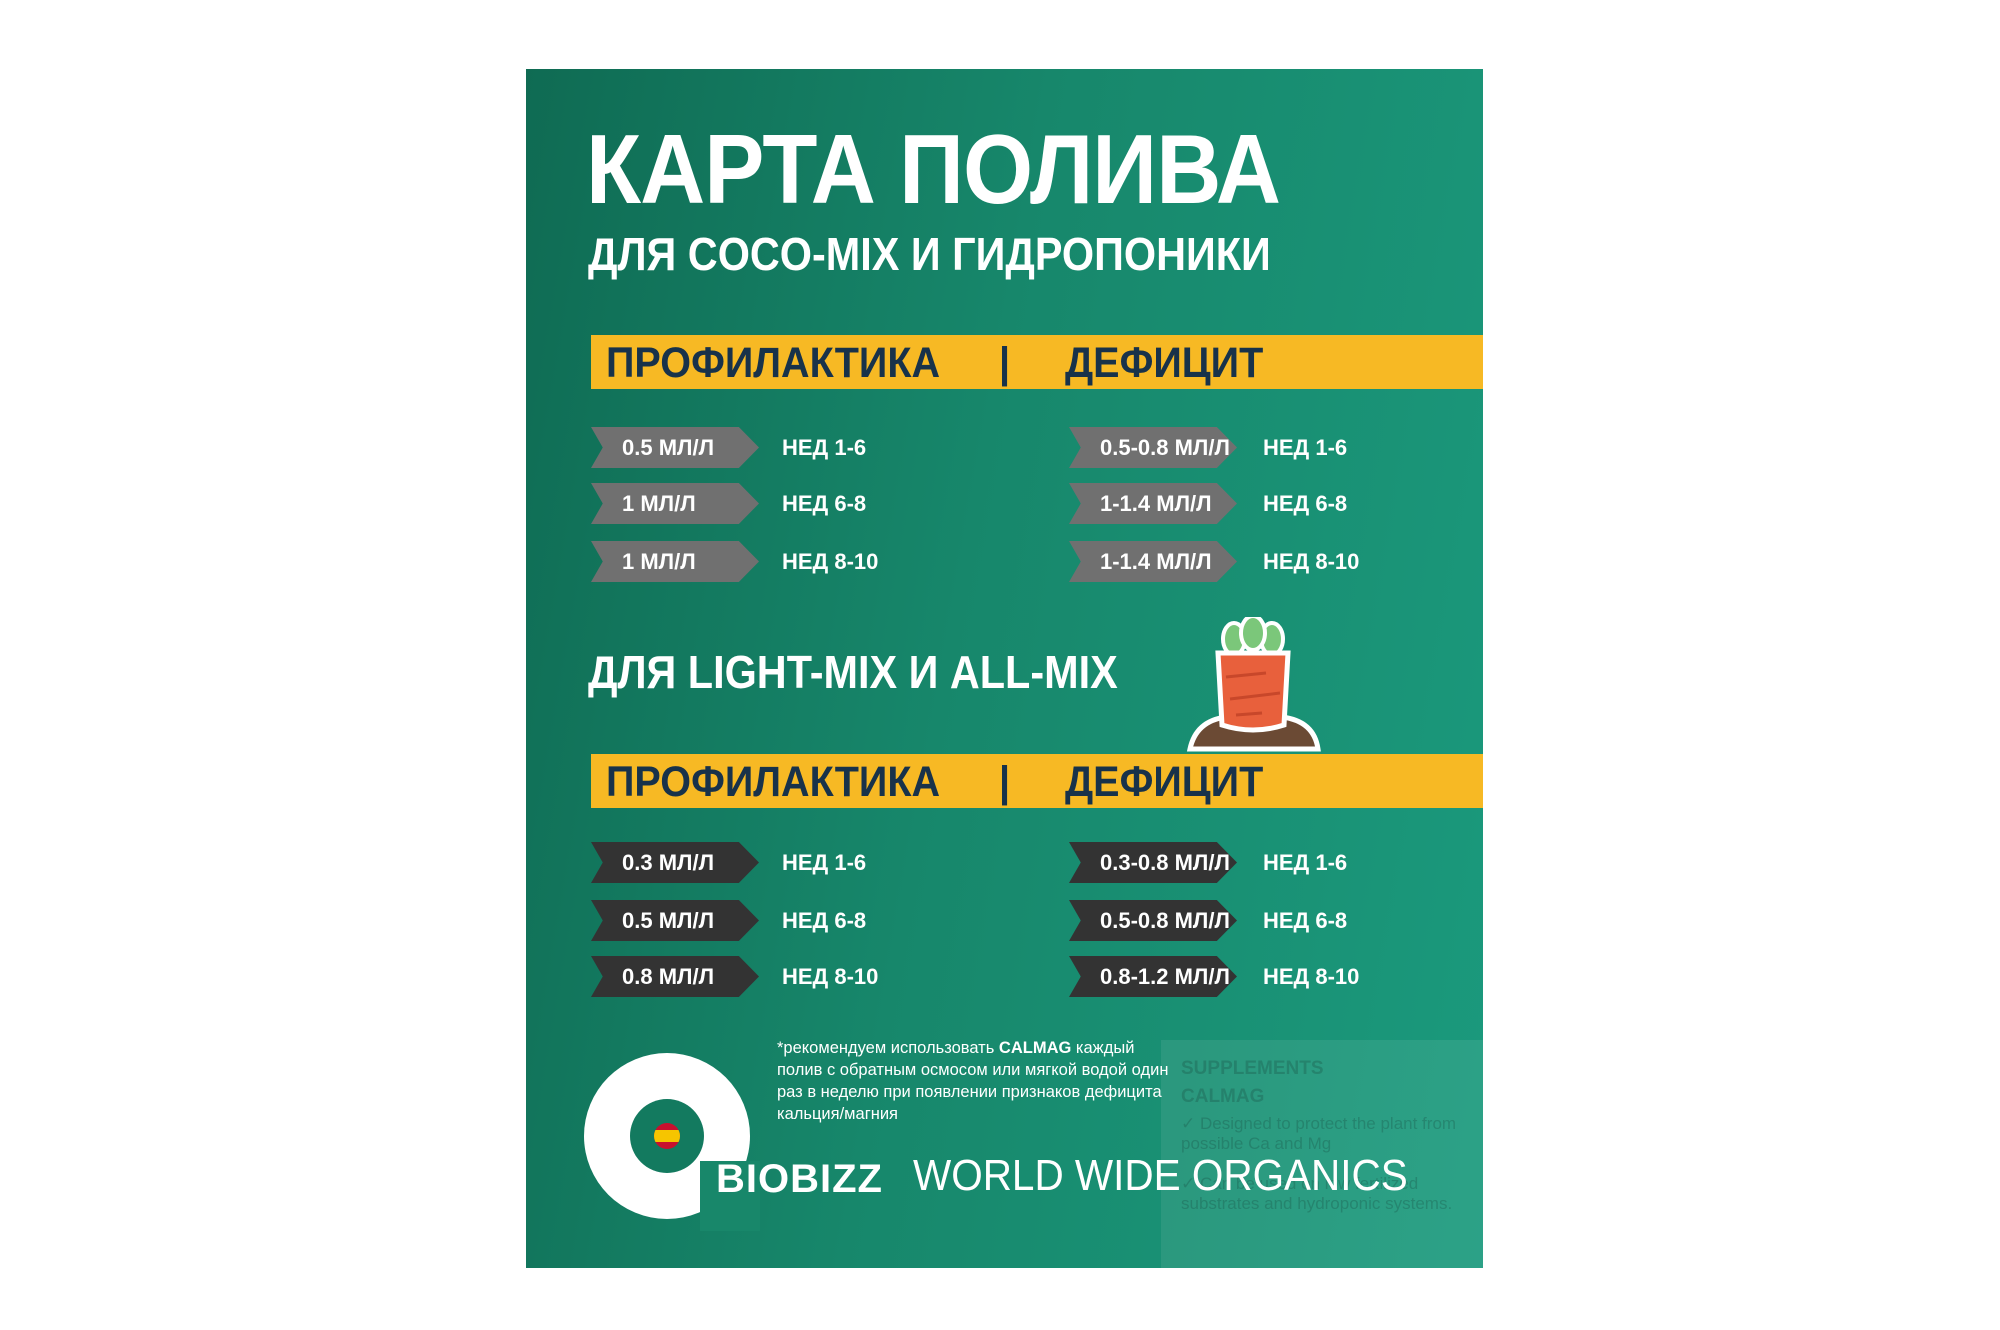 This screenshot has height=1330, width=2000. What do you see at coordinates (933, 169) in the screenshot?
I see `page-title: КАРТА ПОЛИВА` at bounding box center [933, 169].